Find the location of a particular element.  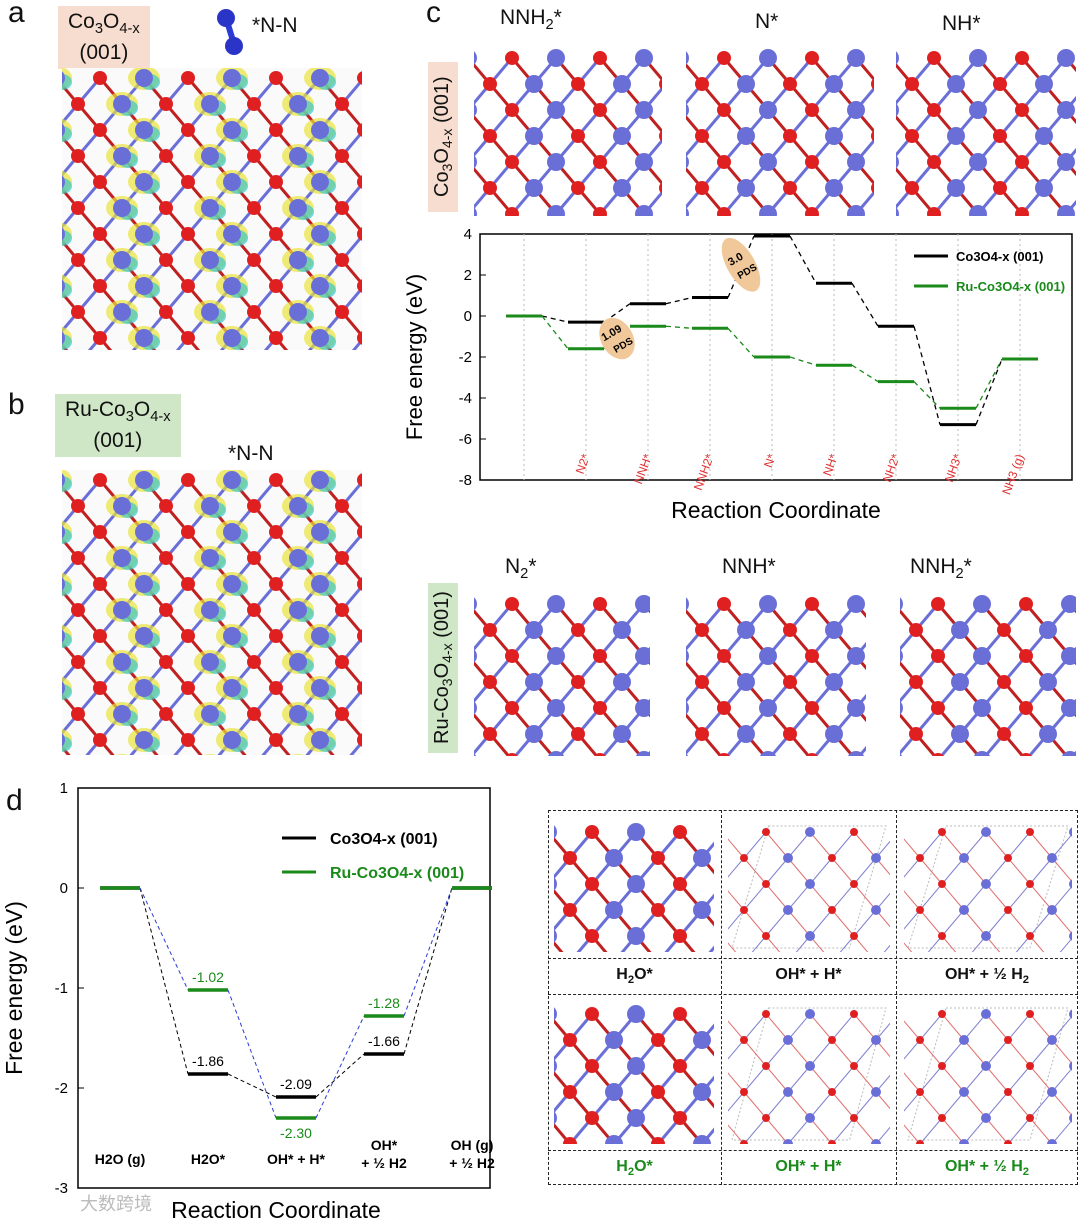

watermark: 大数跨境 is located at coordinates (116, 1204).